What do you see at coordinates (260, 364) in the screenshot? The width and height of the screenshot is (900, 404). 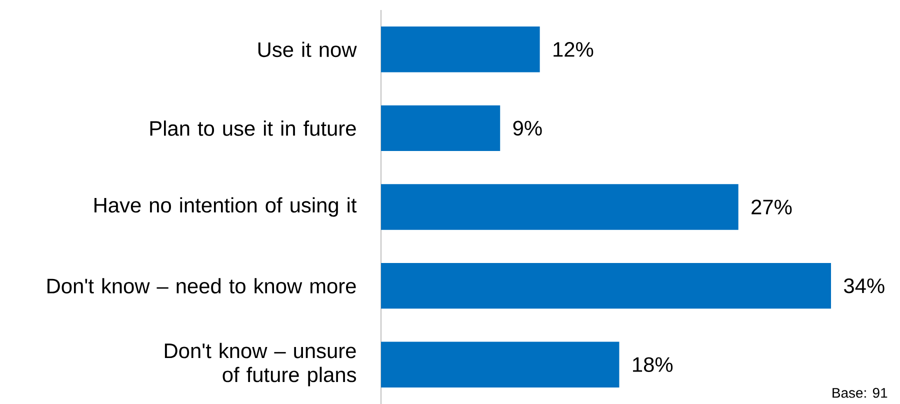 I see `y-tick-label: Don't know – unsure of future plans` at bounding box center [260, 364].